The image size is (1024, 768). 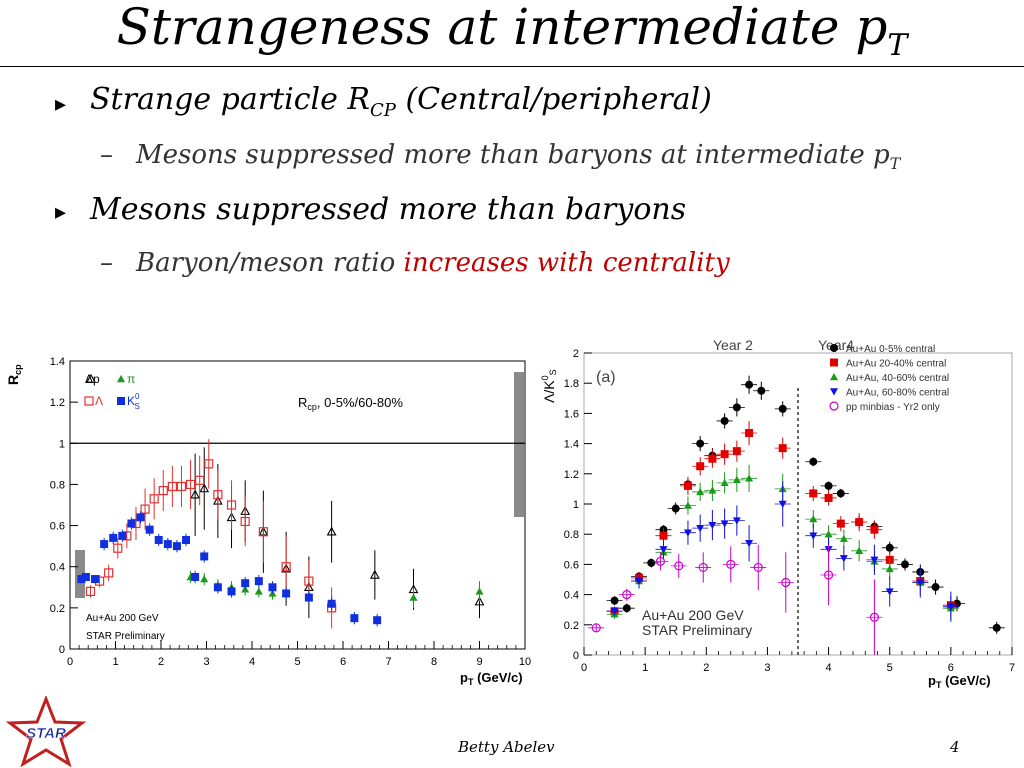 I want to click on rcp-legend-label: Δp, so click(x=92, y=379).